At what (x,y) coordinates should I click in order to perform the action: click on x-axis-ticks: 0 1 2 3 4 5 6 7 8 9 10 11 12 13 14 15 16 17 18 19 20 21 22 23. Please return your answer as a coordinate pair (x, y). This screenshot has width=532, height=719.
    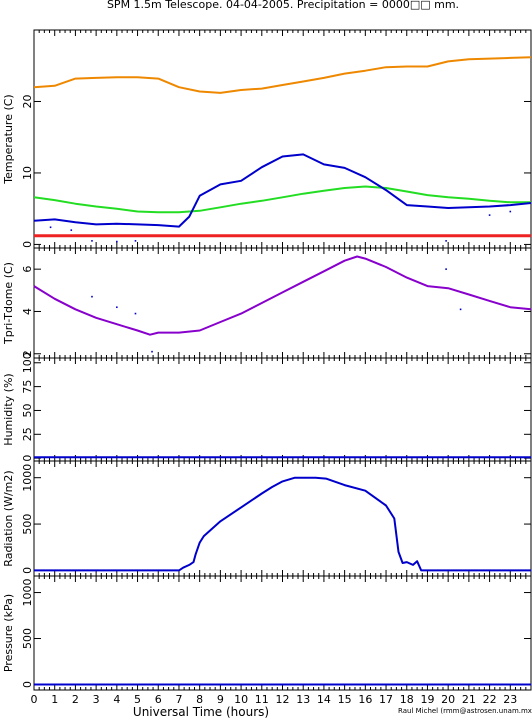
    Looking at the image, I should click on (274, 699).